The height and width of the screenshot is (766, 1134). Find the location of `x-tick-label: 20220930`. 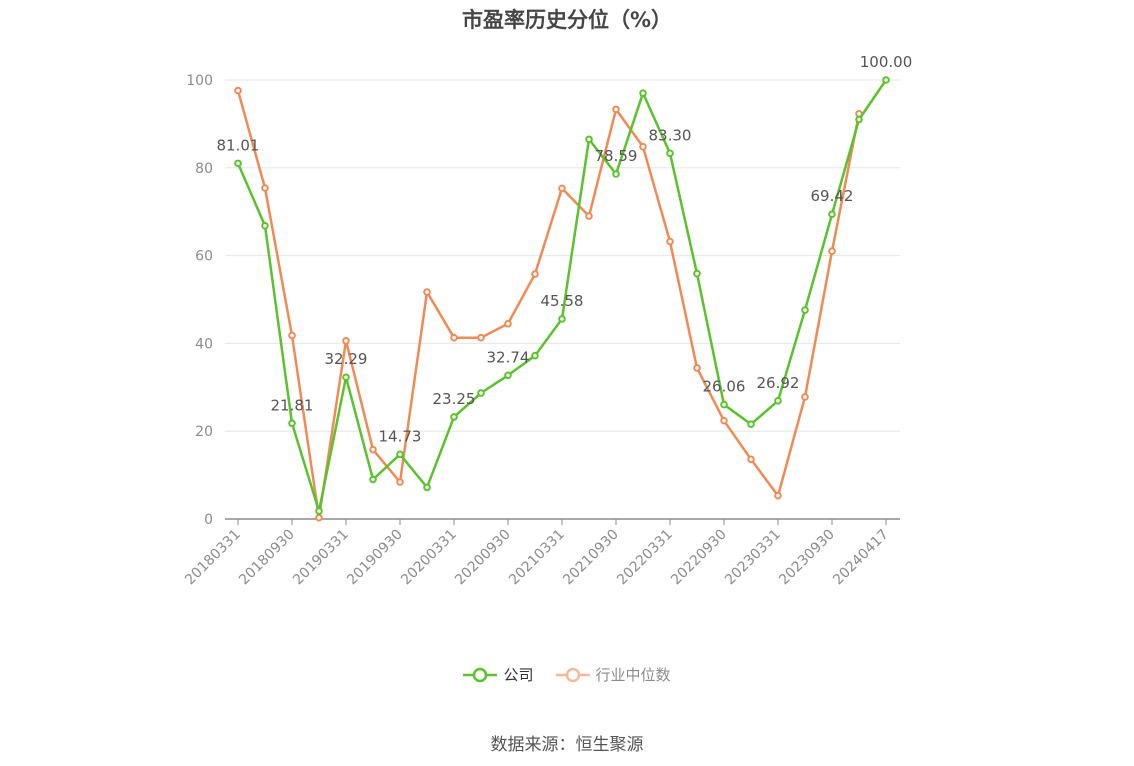

x-tick-label: 20220930 is located at coordinates (699, 558).